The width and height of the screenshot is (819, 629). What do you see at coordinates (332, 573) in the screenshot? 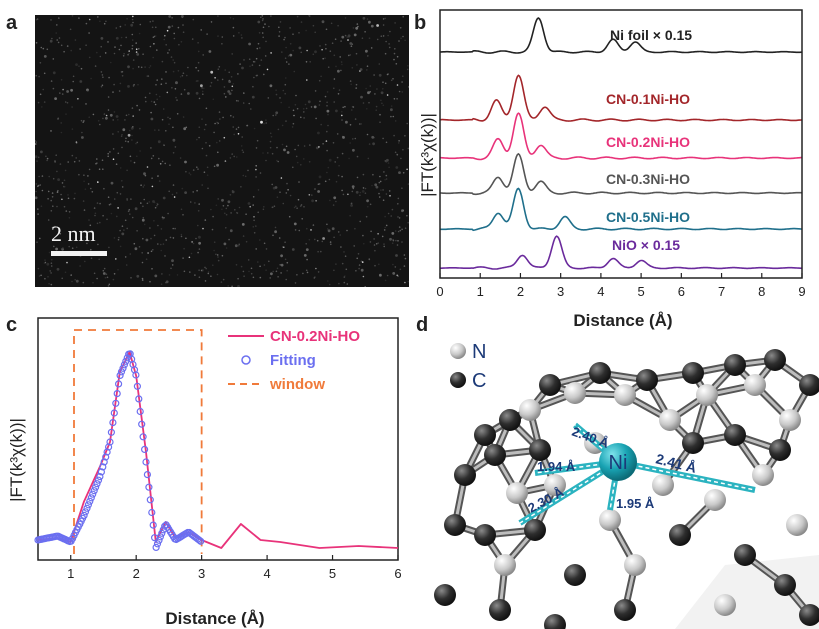
I see `c-x-tick-label: 5` at bounding box center [332, 573].